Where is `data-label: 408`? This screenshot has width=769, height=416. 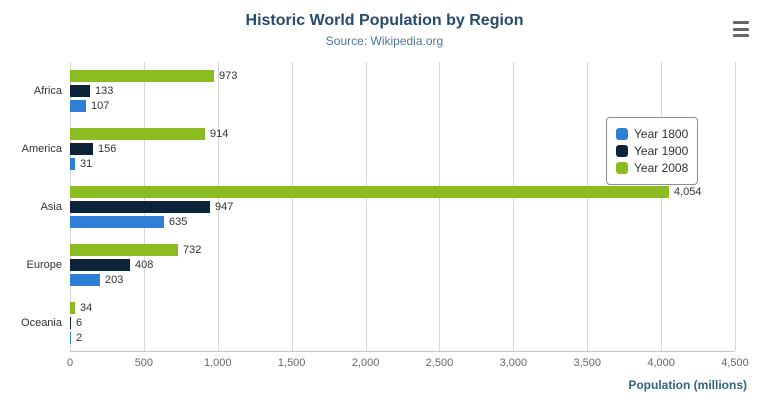 data-label: 408 is located at coordinates (144, 265).